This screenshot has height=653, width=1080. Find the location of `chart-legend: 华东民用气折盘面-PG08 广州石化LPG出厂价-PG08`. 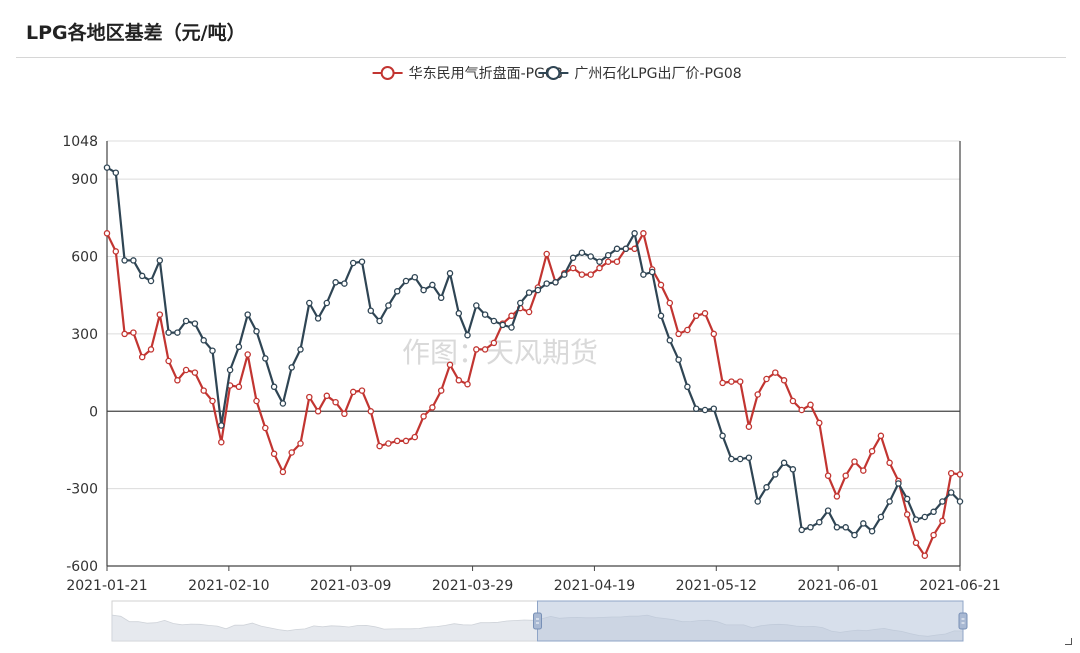

chart-legend: 华东民用气折盘面-PG08 广州石化LPG出厂价-PG08 is located at coordinates (557, 73).